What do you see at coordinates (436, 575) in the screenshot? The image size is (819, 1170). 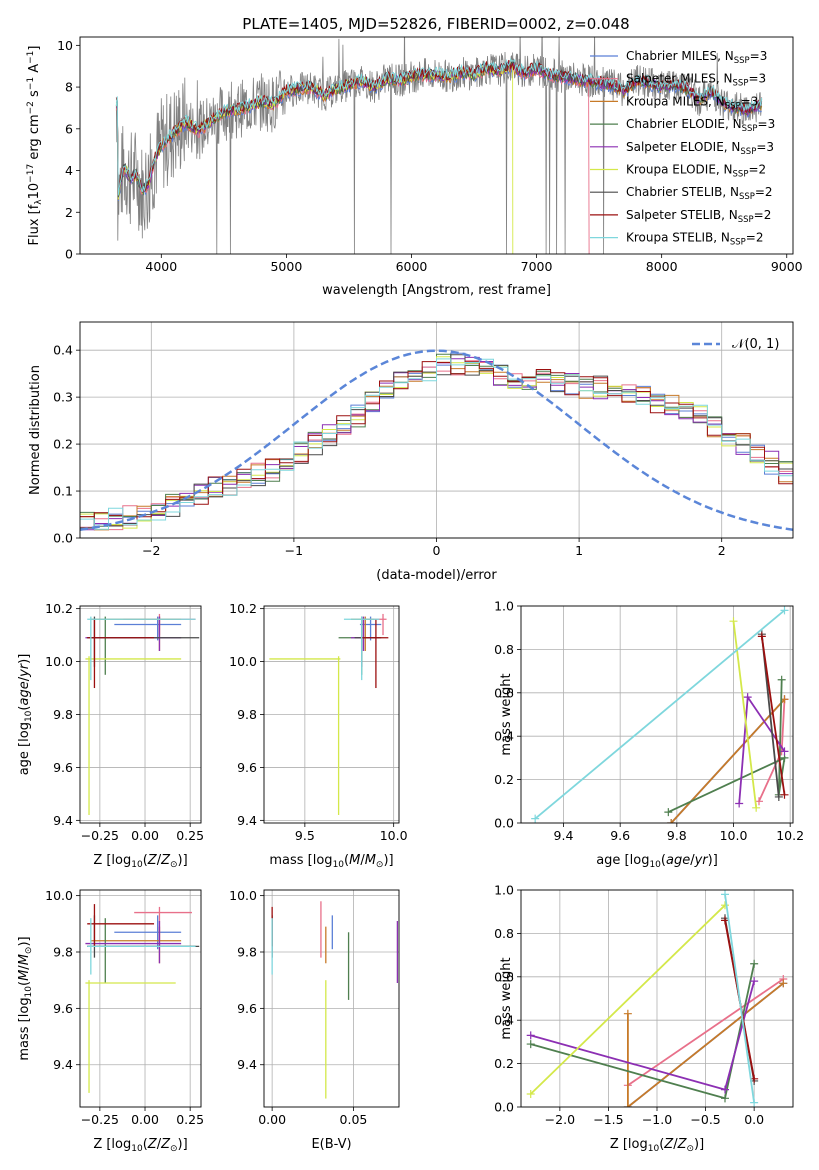 I see `x-axis-label: (data-model)/error` at bounding box center [436, 575].